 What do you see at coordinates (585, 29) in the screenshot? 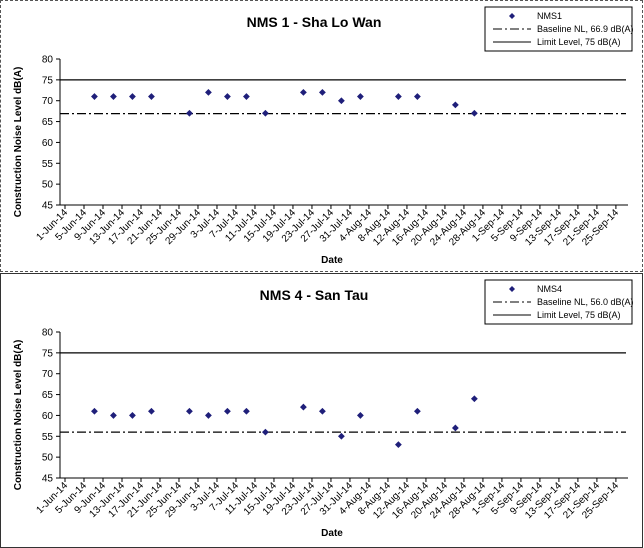
I see `legend-label: Baseline NL, 66.9 dB(A)` at bounding box center [585, 29].